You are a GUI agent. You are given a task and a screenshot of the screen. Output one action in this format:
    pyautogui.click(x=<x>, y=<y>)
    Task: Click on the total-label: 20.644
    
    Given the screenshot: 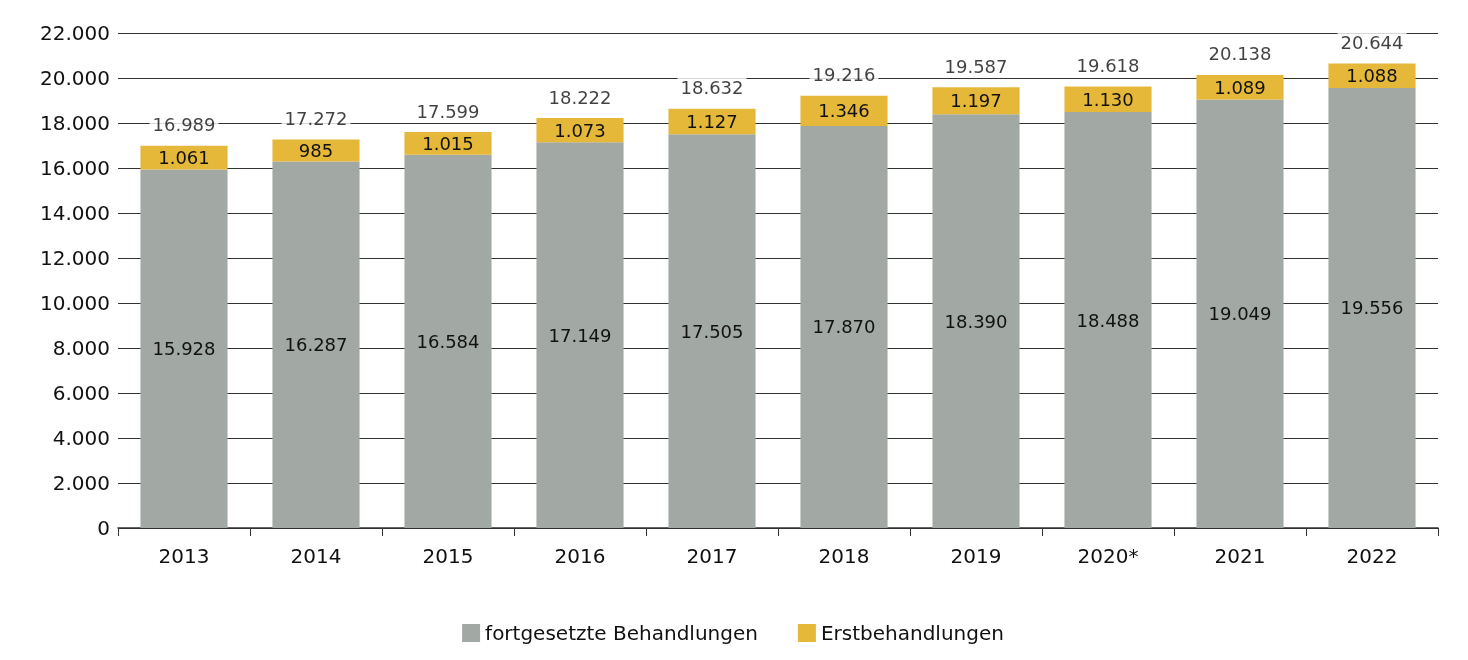 What is the action you would take?
    pyautogui.click(x=1372, y=43)
    